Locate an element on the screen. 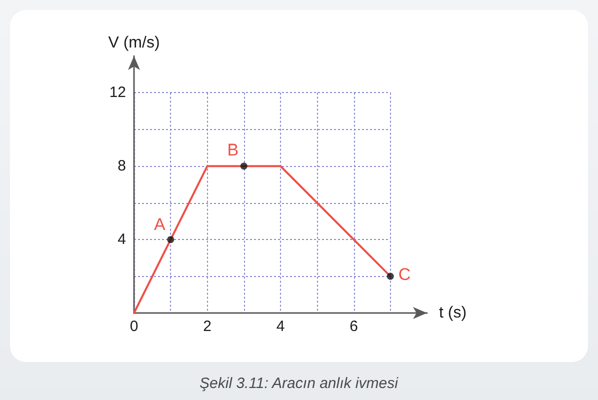  annotation: C is located at coordinates (404, 274).